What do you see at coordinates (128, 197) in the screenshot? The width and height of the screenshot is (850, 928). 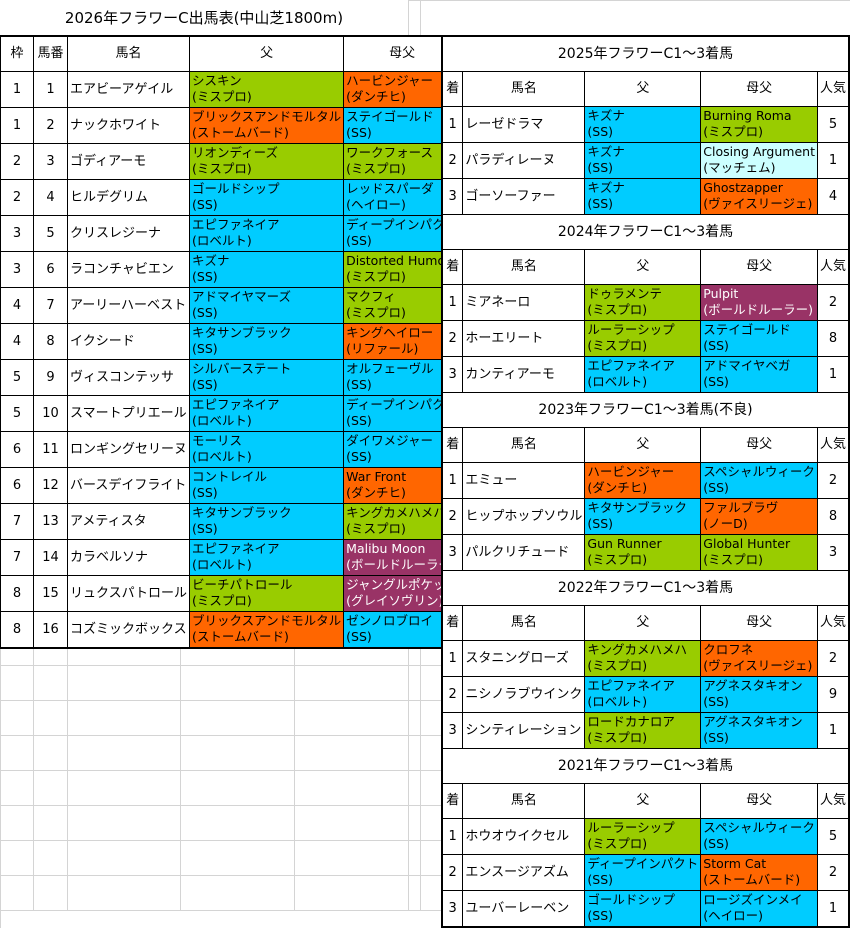 I see `horse-name-cell: ヒルデグリム` at bounding box center [128, 197].